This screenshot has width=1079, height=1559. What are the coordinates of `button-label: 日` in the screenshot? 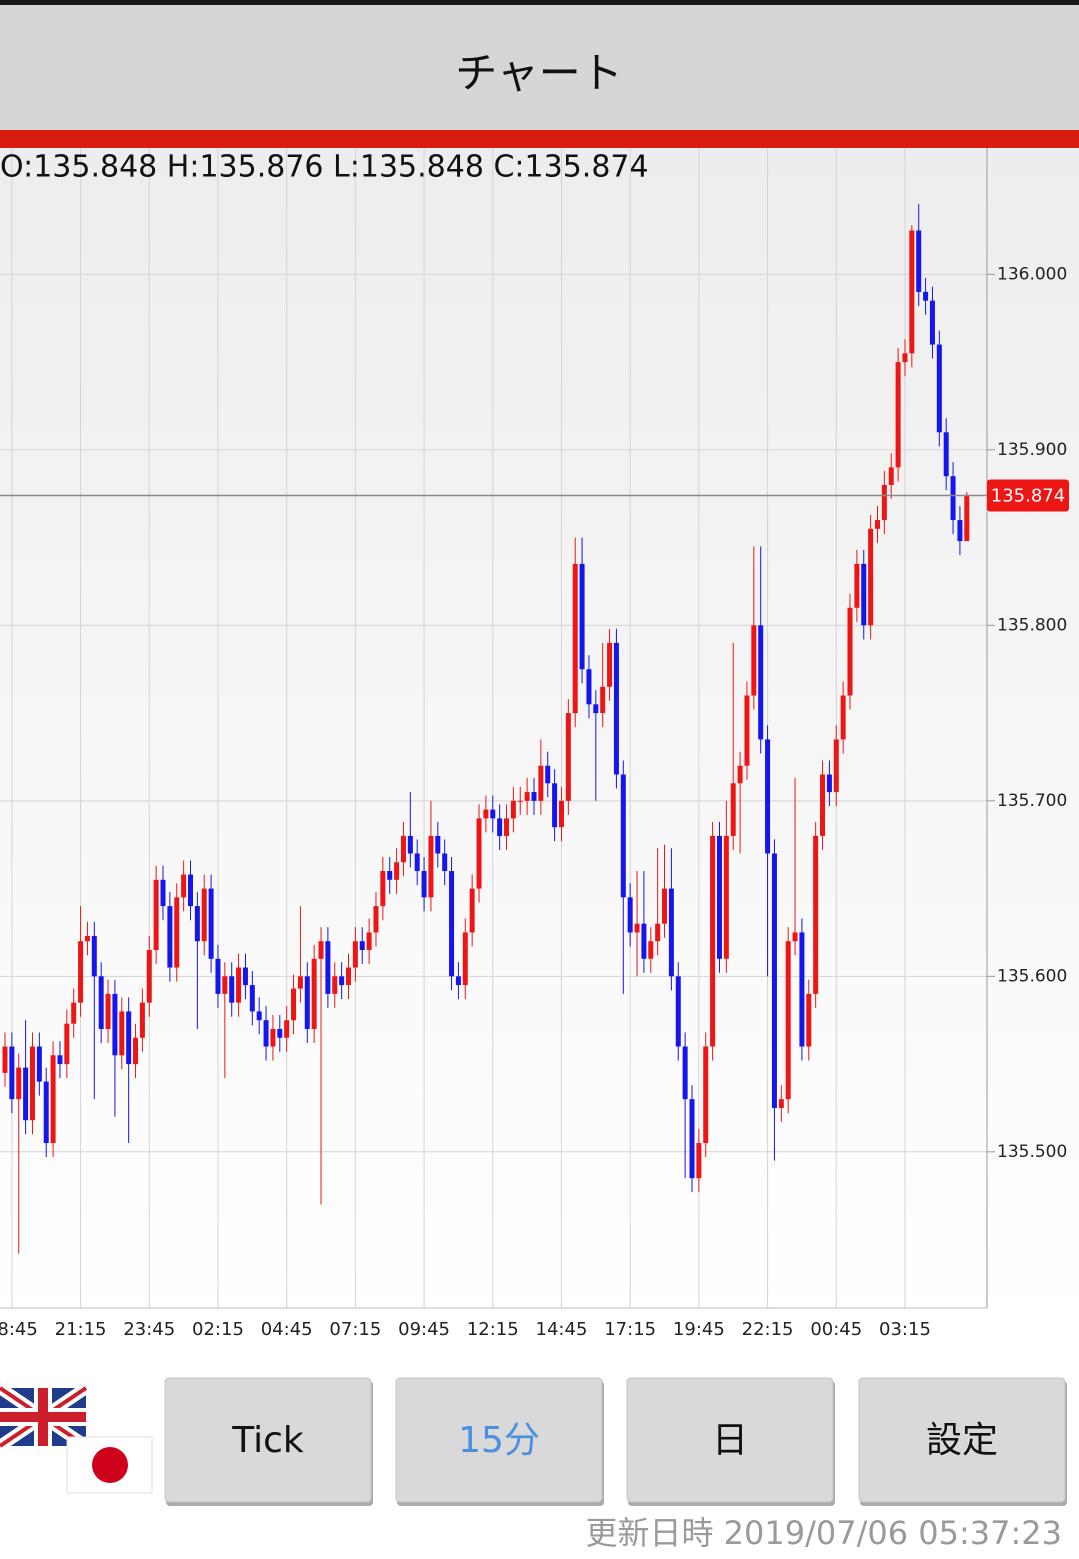 It's located at (730, 1440).